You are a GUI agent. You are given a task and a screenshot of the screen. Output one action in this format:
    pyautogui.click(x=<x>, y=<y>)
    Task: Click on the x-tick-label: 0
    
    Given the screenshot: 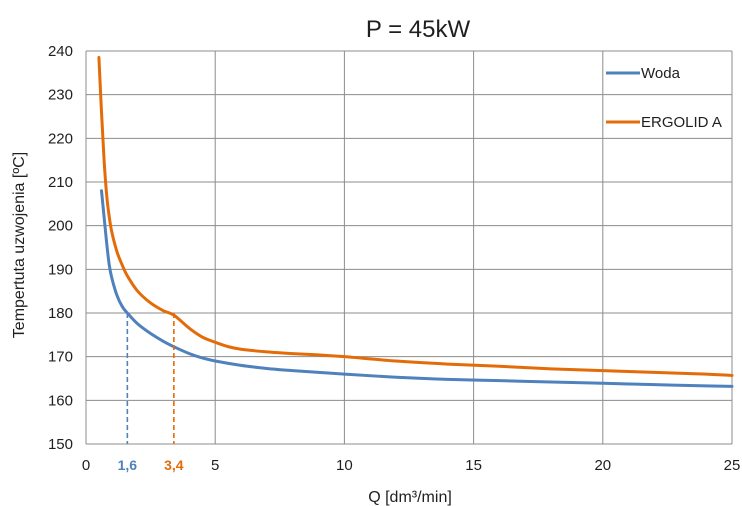 What is the action you would take?
    pyautogui.click(x=86, y=465)
    